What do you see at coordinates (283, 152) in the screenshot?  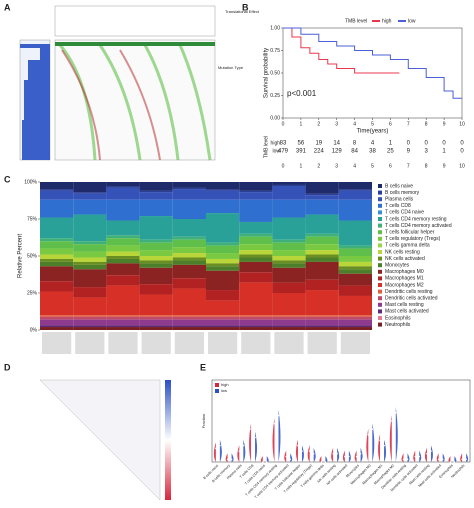 I see `risk-value: 479` at bounding box center [283, 152].